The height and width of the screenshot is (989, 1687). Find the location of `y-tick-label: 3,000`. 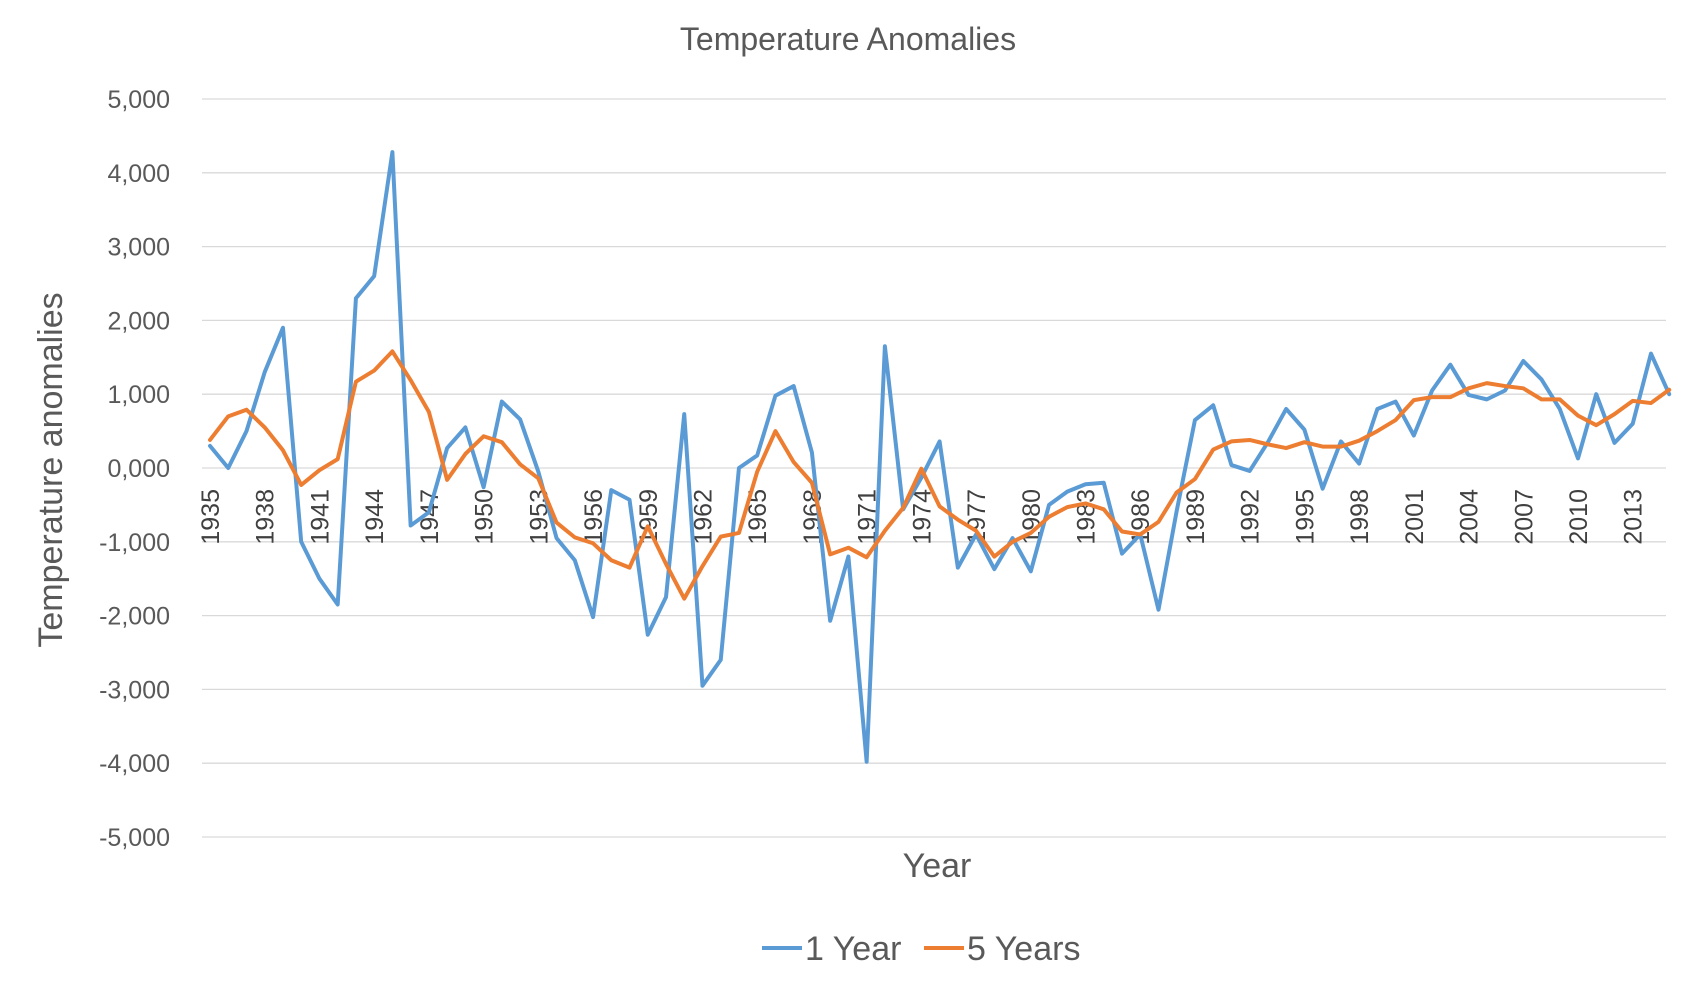

y-tick-label: 3,000 is located at coordinates (138, 248).